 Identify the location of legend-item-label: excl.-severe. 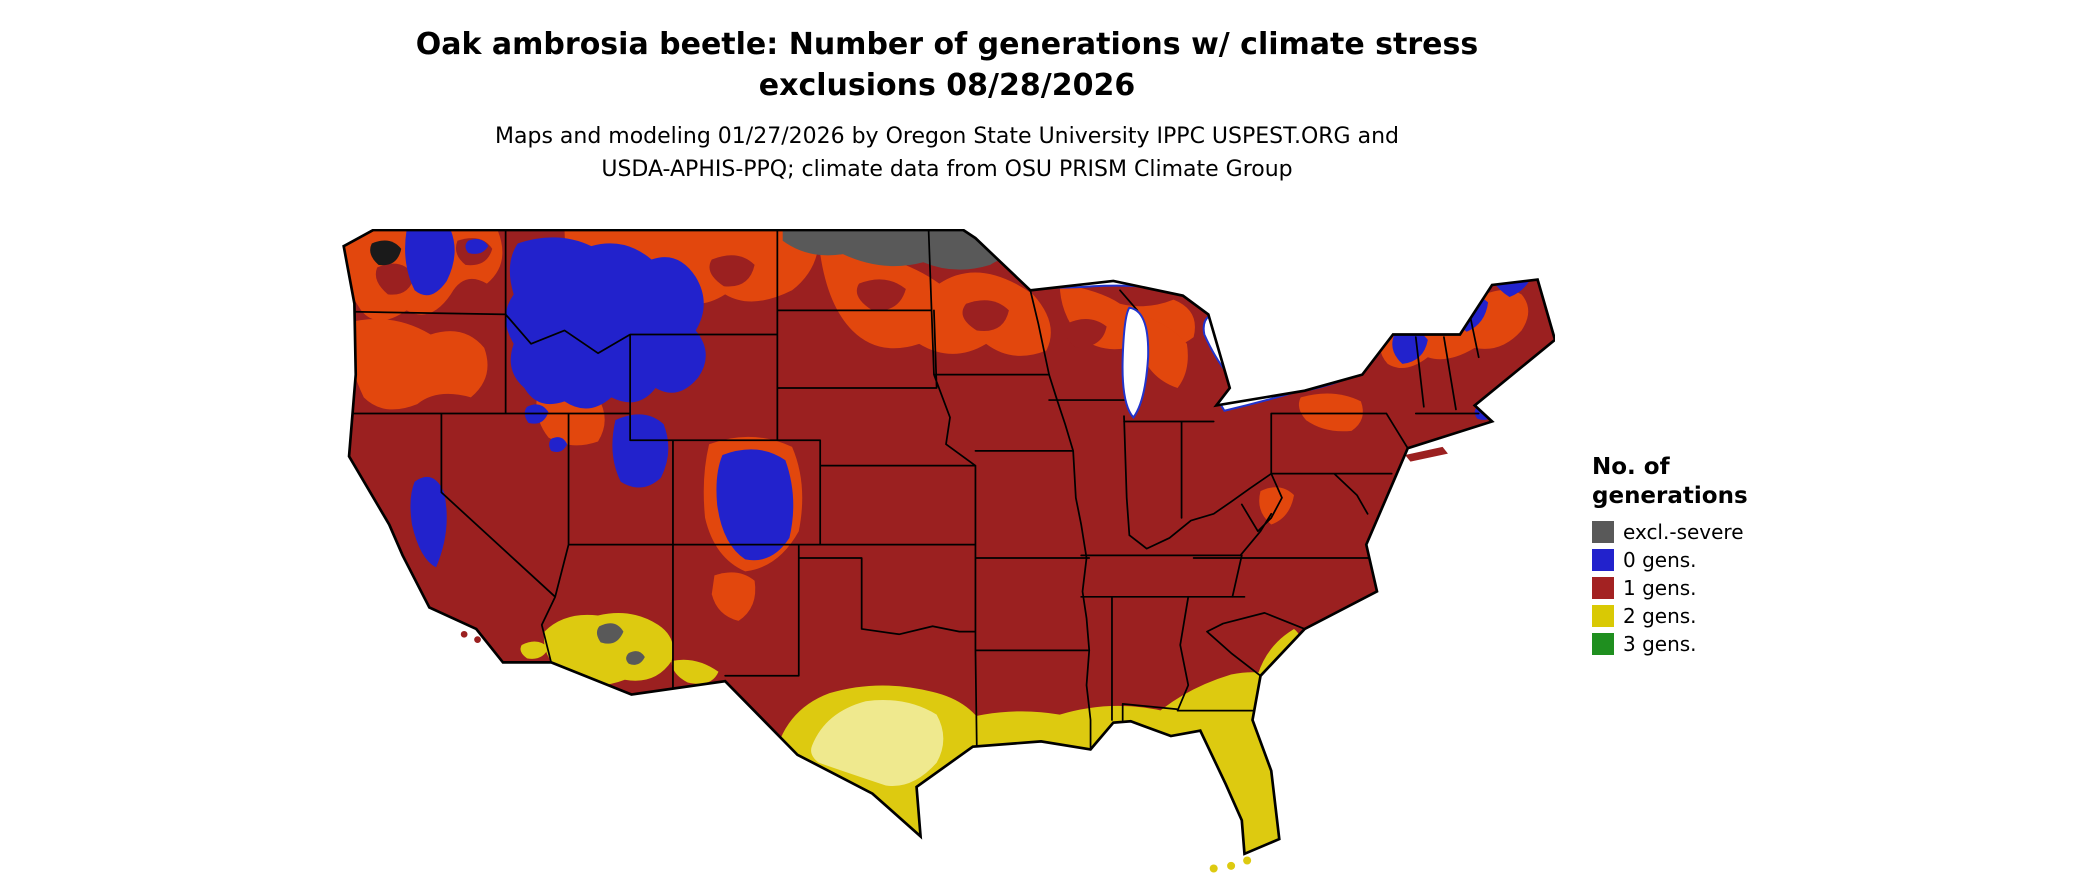
(1683, 531).